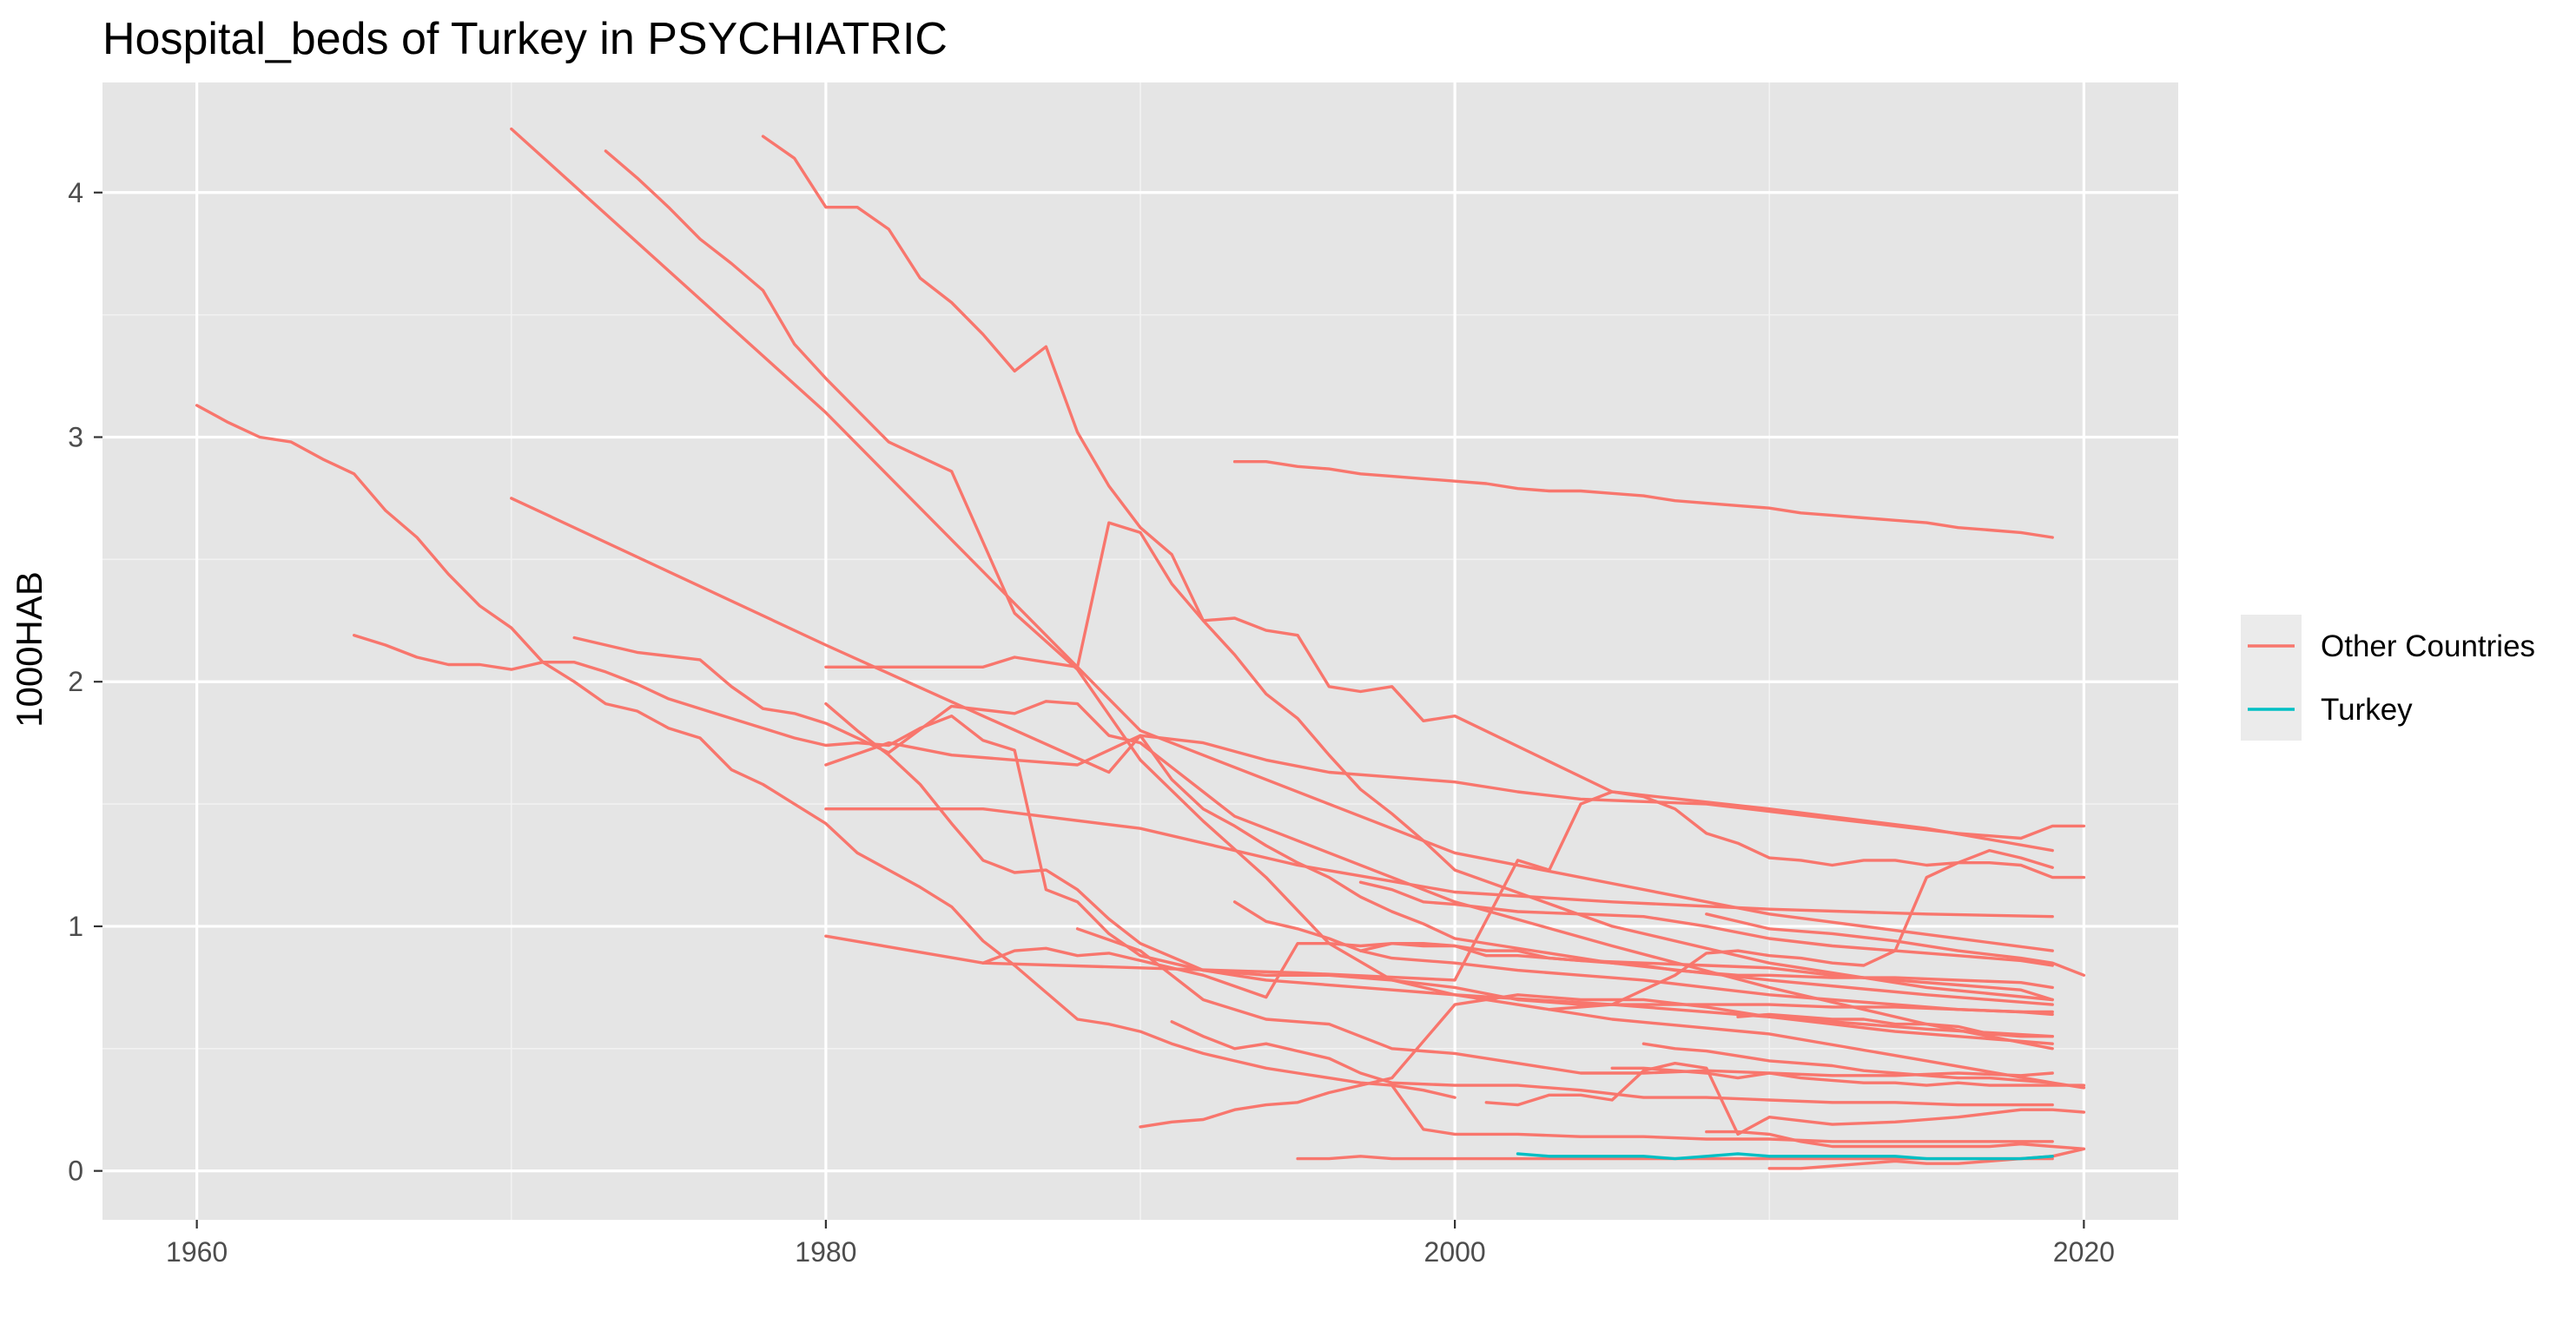 Image resolution: width=2576 pixels, height=1324 pixels. I want to click on y-tick-label: 0, so click(75, 1171).